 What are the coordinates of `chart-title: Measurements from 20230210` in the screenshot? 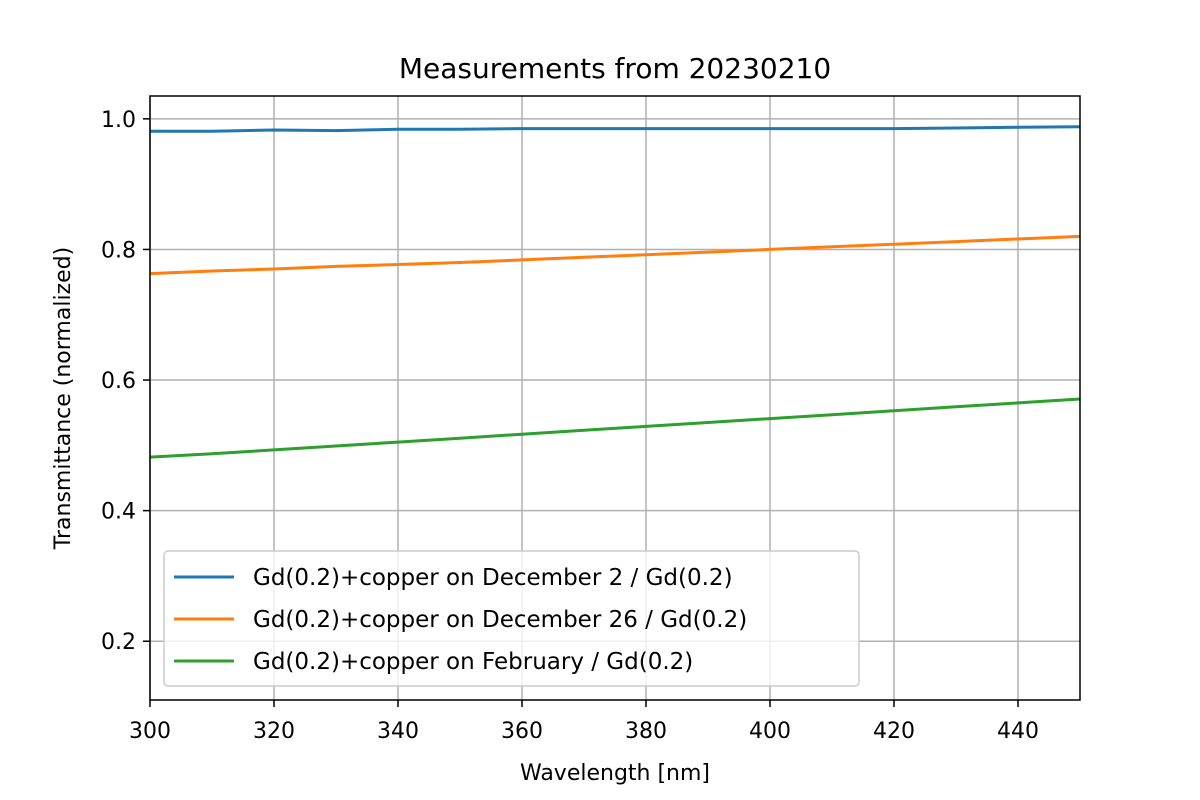 It's located at (615, 68).